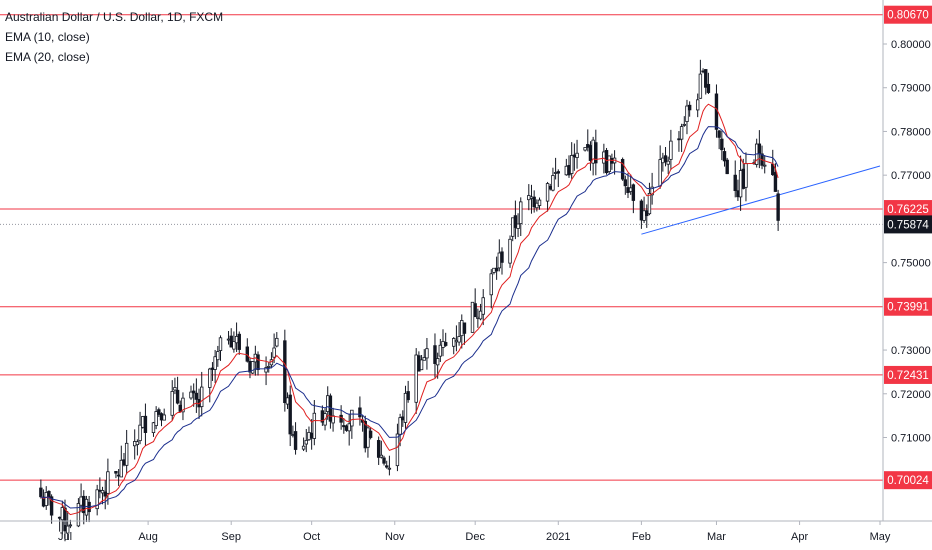 The image size is (932, 550). Describe the element at coordinates (475, 537) in the screenshot. I see `time-tick-label: Dec` at that location.